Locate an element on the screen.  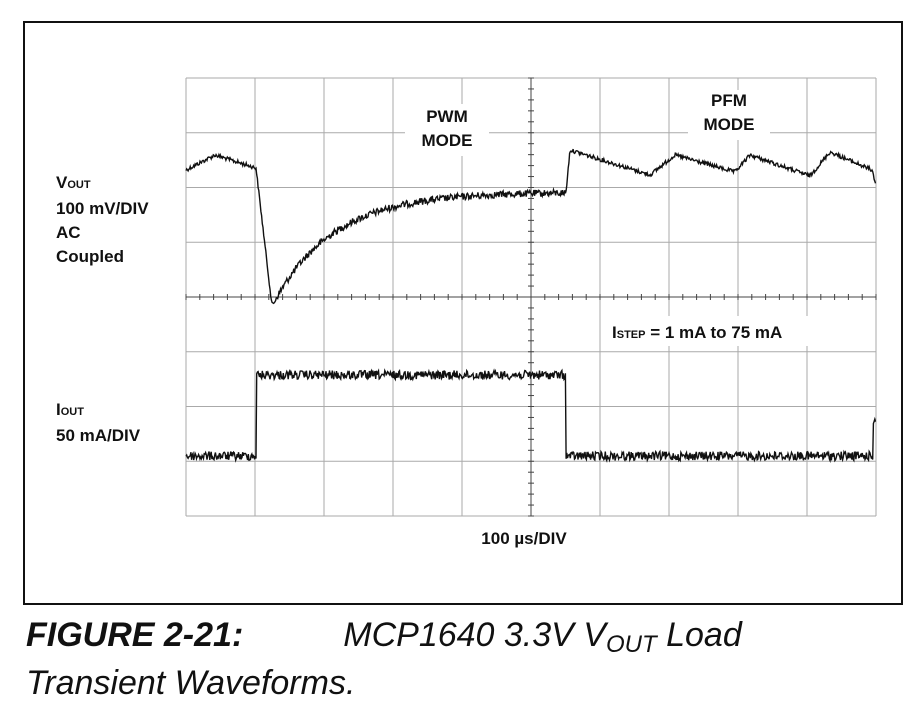
iout-sub: OUT is located at coordinates (73, 412).